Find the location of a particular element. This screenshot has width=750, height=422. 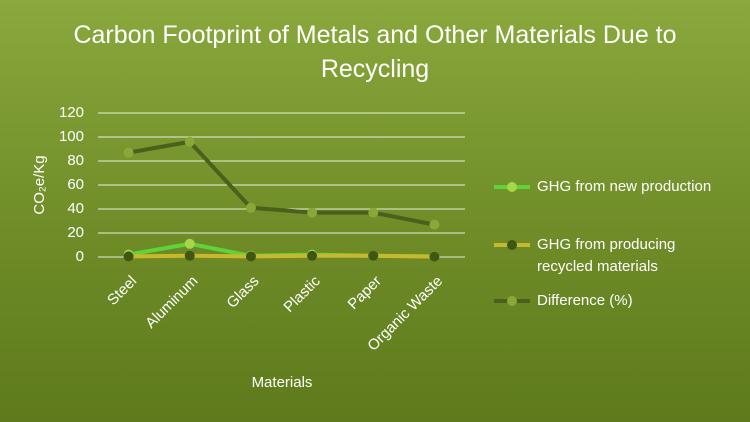

y-tick-label: 60 is located at coordinates (75, 184).